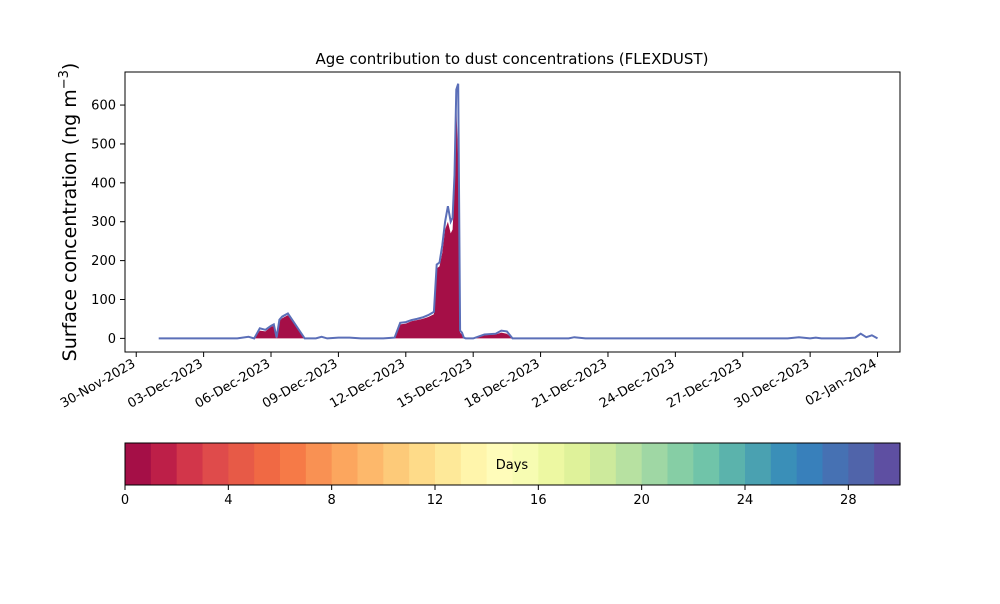 This screenshot has height=604, width=1000. I want to click on y-axis: 0 100 200 300 400 500 600, so click(108, 223).